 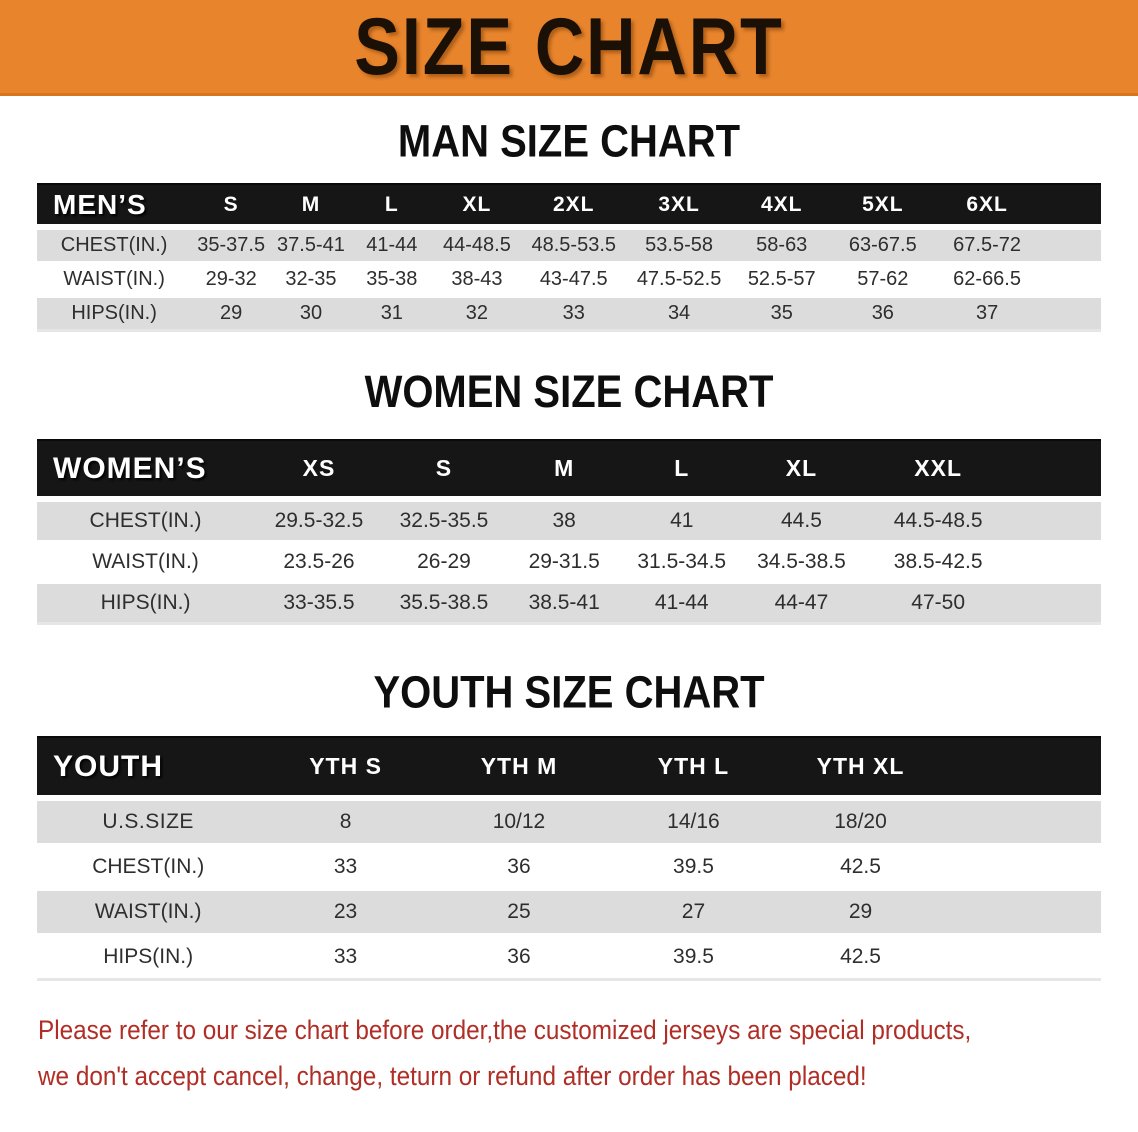 I want to click on row-label: U.S.SIZE, so click(x=148, y=820).